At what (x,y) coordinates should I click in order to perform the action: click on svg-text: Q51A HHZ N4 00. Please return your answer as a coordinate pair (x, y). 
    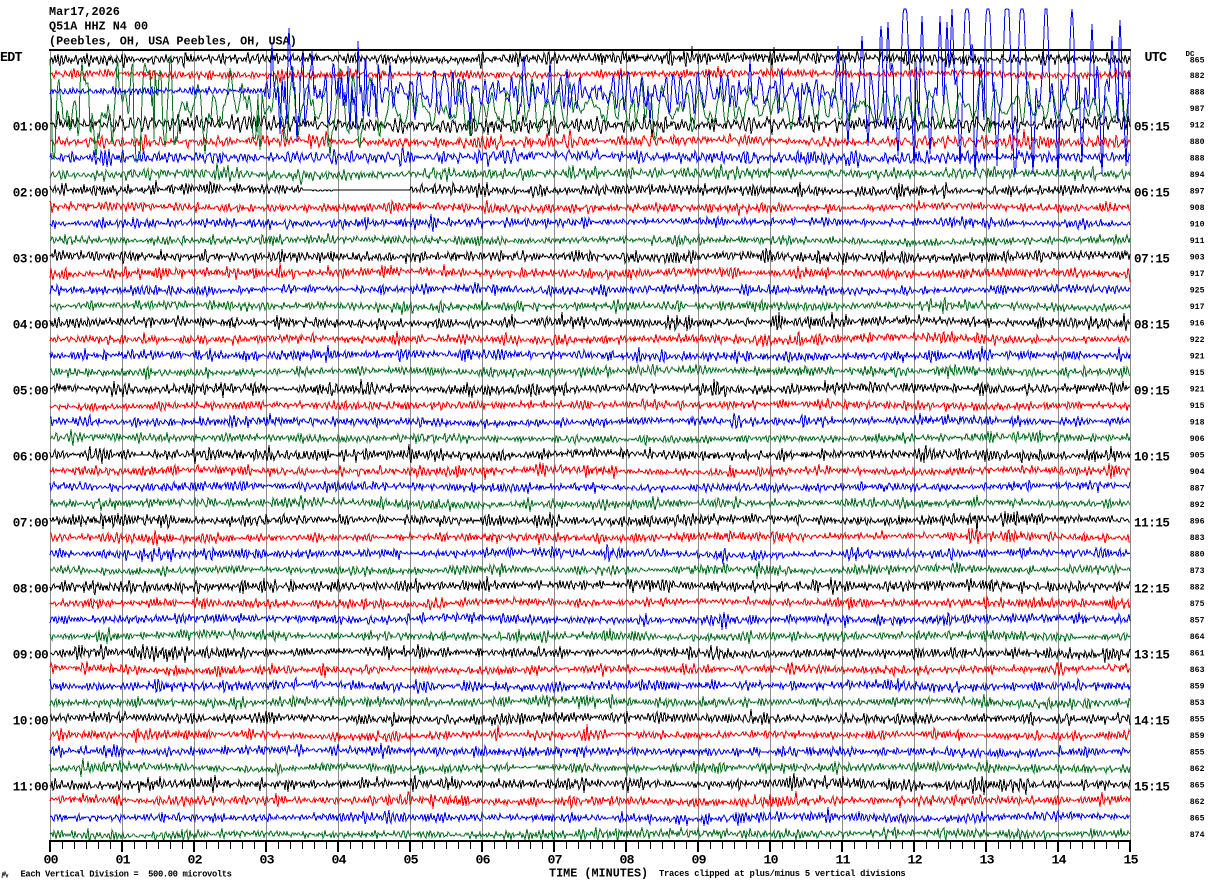
    Looking at the image, I should click on (98, 27).